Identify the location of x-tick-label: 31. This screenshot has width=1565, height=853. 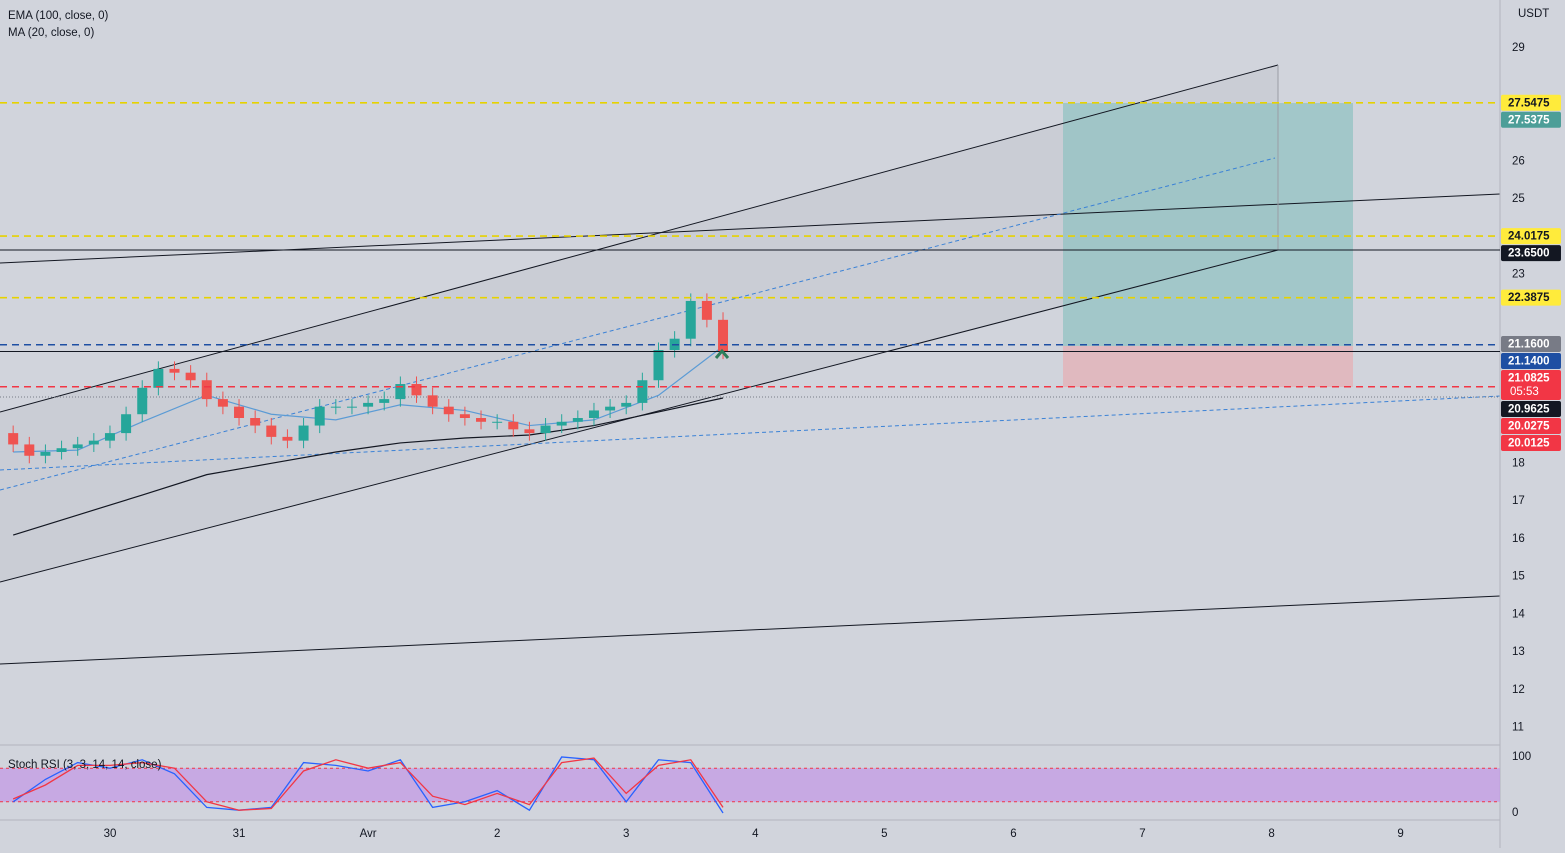
(239, 834).